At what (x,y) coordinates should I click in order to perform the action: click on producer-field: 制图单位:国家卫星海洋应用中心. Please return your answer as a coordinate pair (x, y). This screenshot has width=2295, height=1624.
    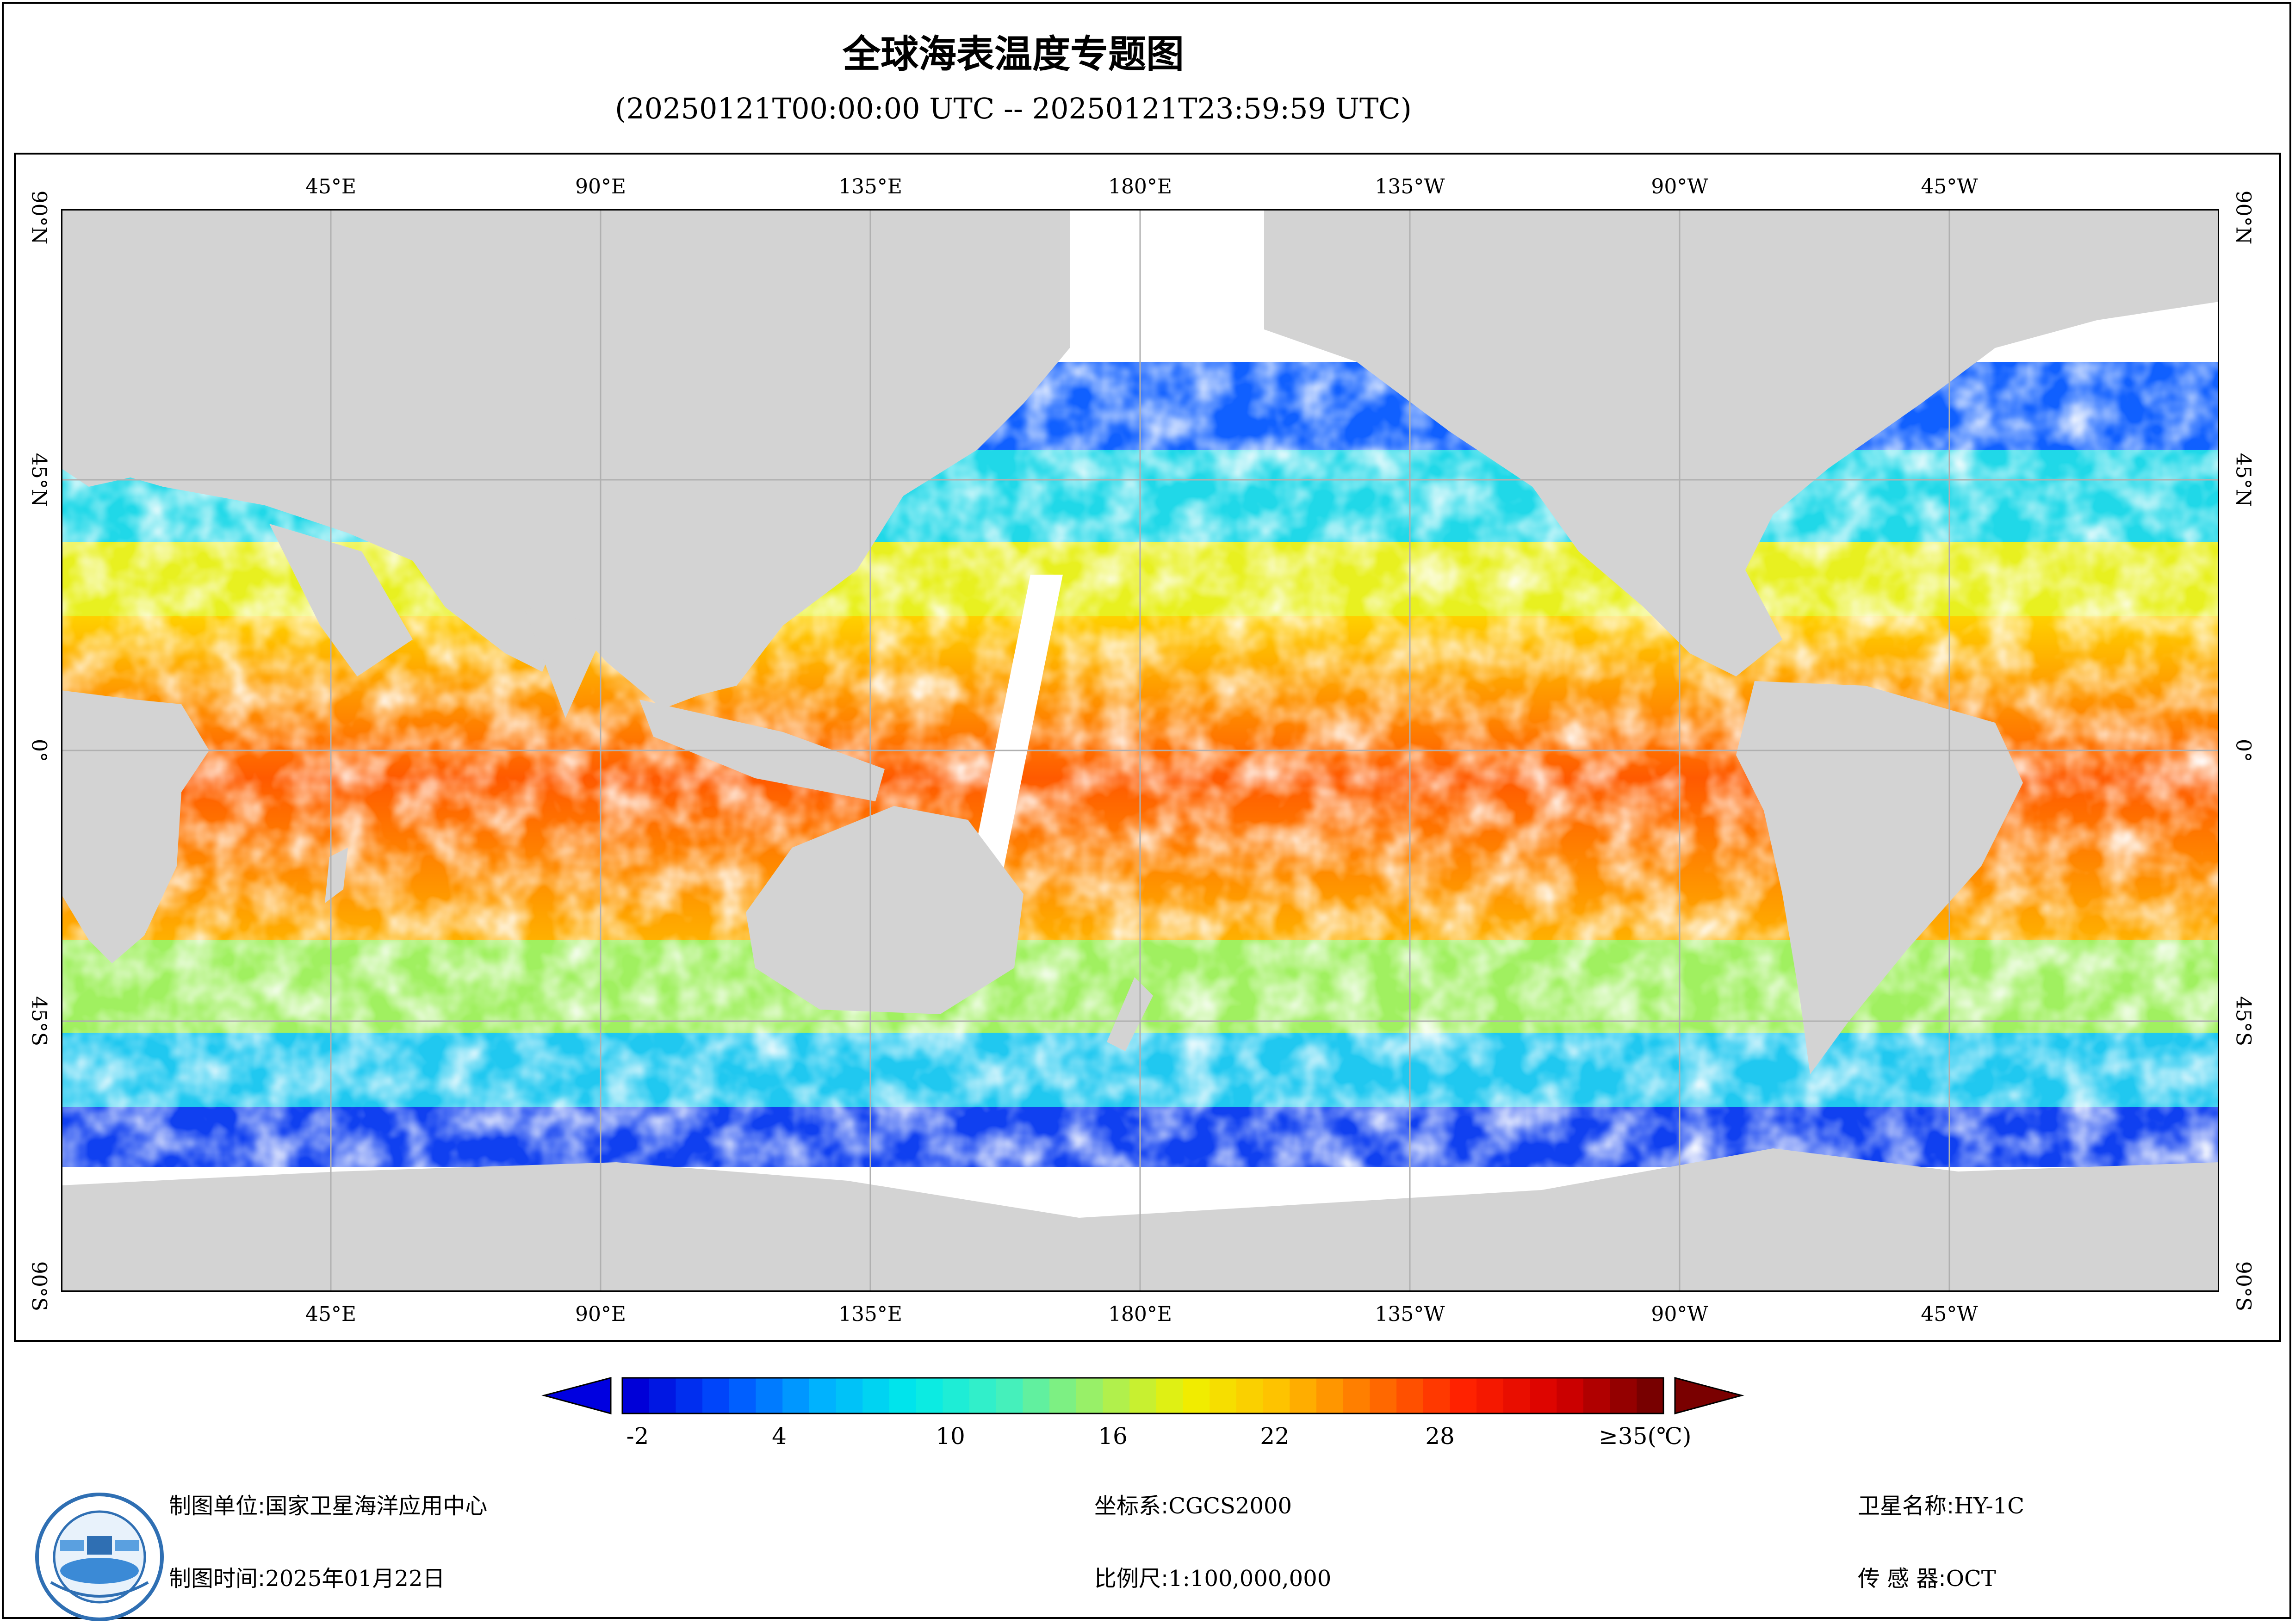
    Looking at the image, I should click on (328, 1504).